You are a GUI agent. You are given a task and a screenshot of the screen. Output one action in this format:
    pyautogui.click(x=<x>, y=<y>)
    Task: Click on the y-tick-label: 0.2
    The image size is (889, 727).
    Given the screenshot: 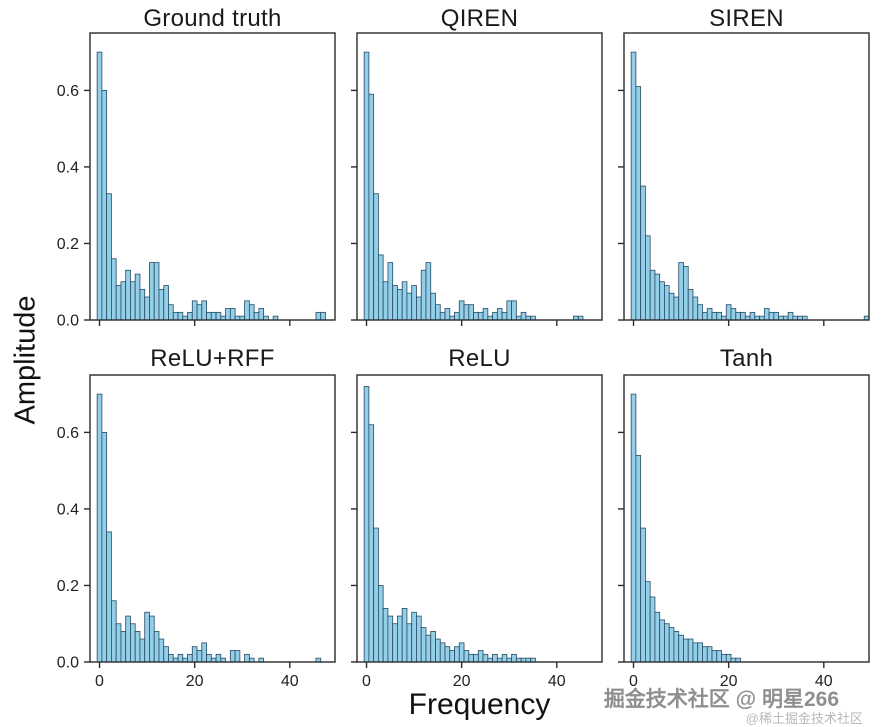 What is the action you would take?
    pyautogui.click(x=68, y=244)
    